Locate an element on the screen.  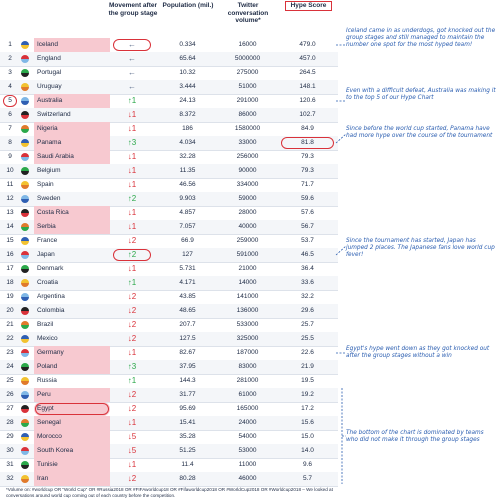
table-row: 18 Croatia ↑1 4.171 14000 33.6 is located at coordinates (169, 283).